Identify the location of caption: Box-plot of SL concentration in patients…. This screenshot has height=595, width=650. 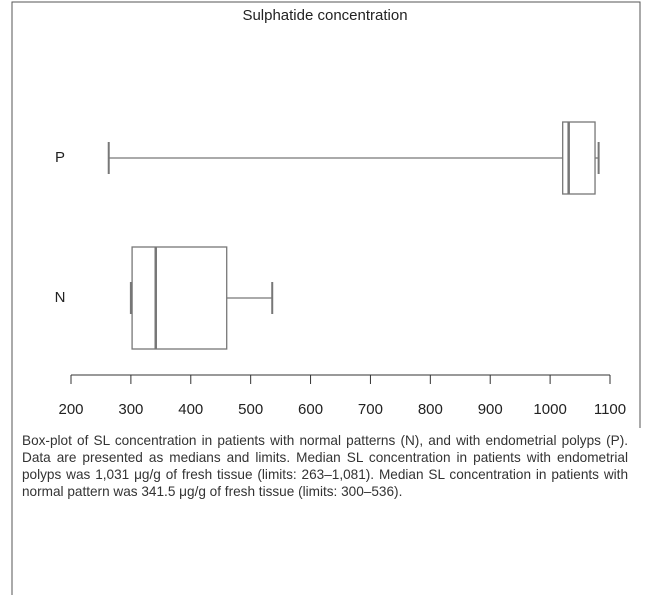
(325, 466).